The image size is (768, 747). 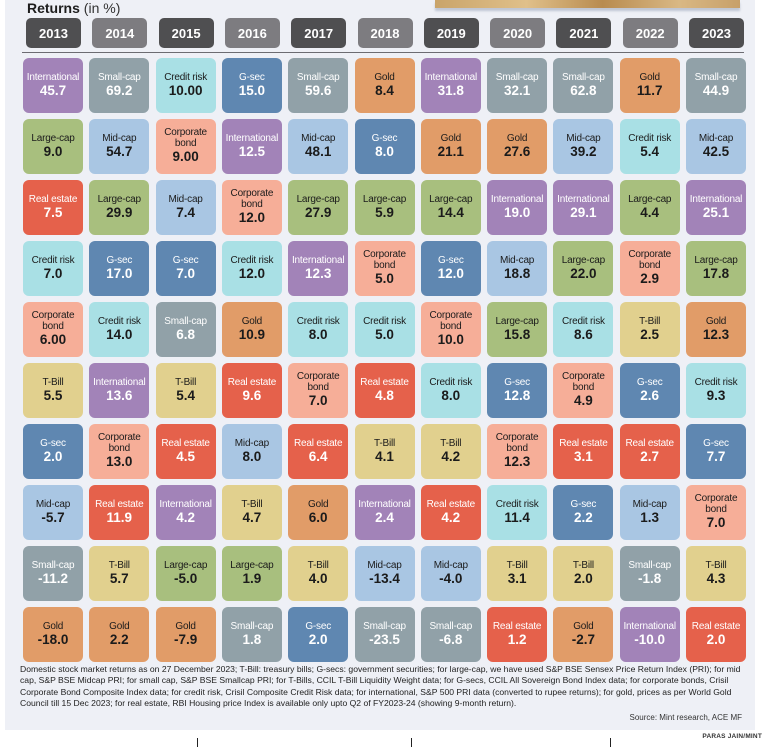 I want to click on return-cell: T-Bill 2.5, so click(x=649, y=329).